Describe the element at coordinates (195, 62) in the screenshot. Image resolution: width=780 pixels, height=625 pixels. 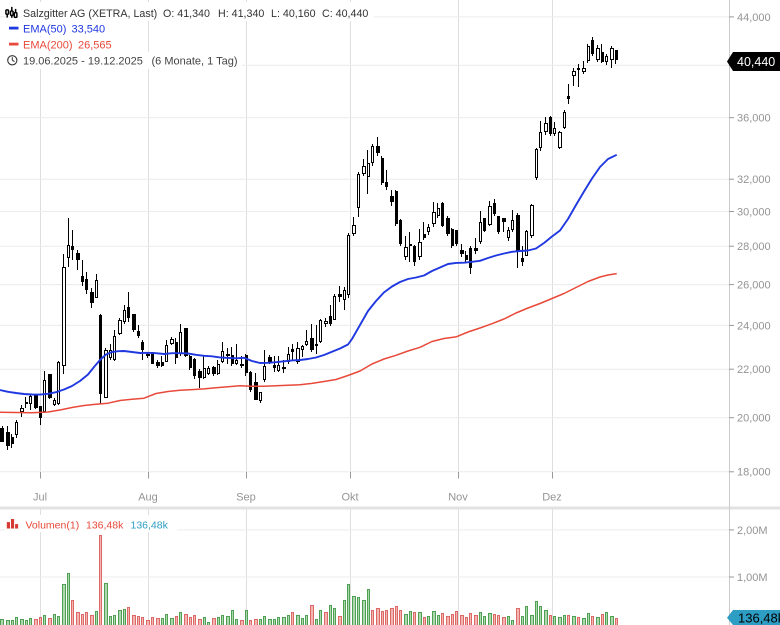
I see `svg-text: (6 Monate, 1 Tag)` at that location.